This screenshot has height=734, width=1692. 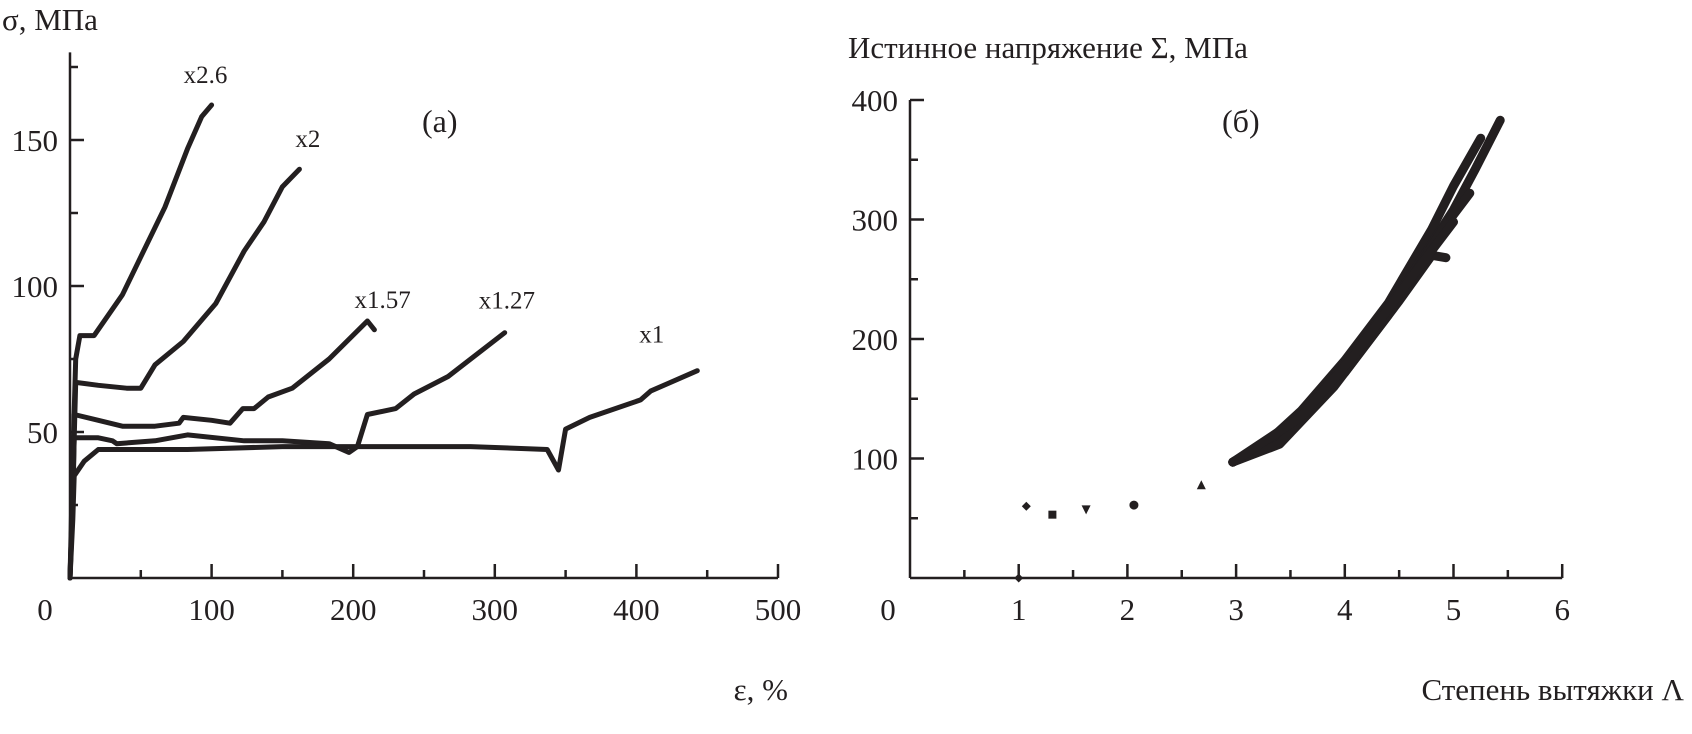 I want to click on panel-label-b: (б), so click(x=1241, y=121).